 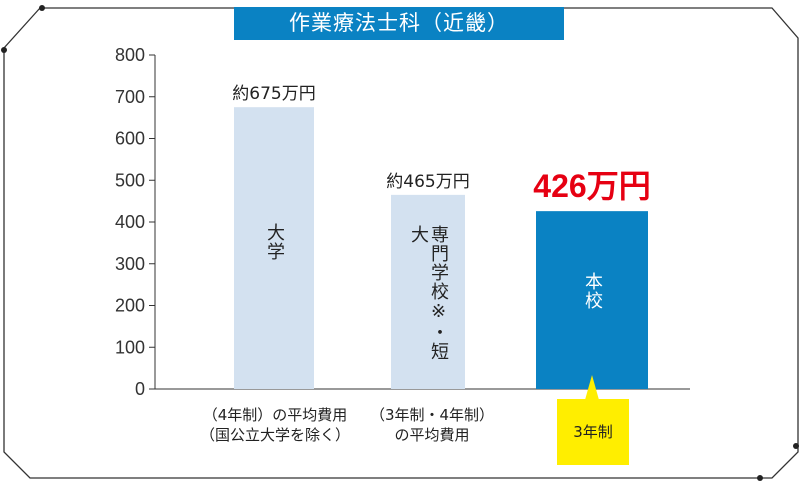 What do you see at coordinates (274, 435) in the screenshot?
I see `category-label-line: （国公立大学を除く）` at bounding box center [274, 435].